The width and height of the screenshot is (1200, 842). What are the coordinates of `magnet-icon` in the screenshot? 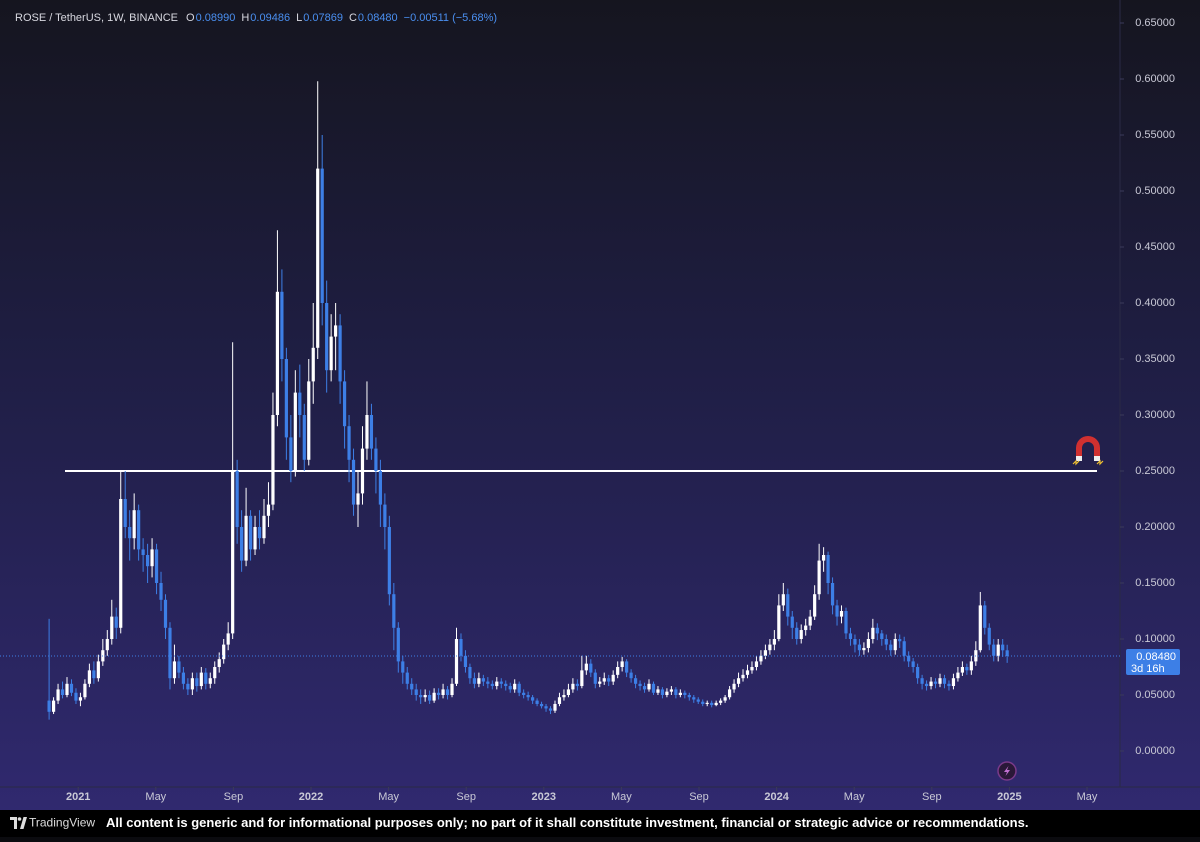 It's located at (1088, 451).